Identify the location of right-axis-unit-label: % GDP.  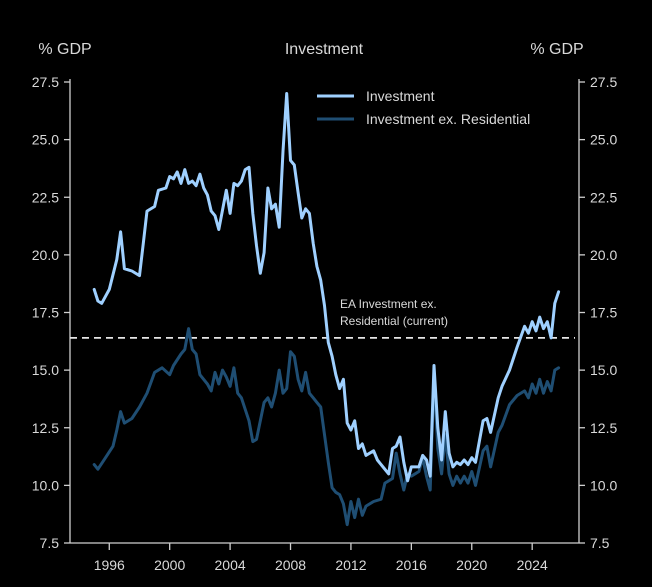
(556, 49).